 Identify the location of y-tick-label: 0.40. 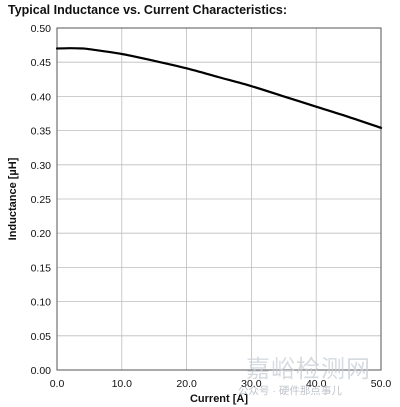
(41, 97).